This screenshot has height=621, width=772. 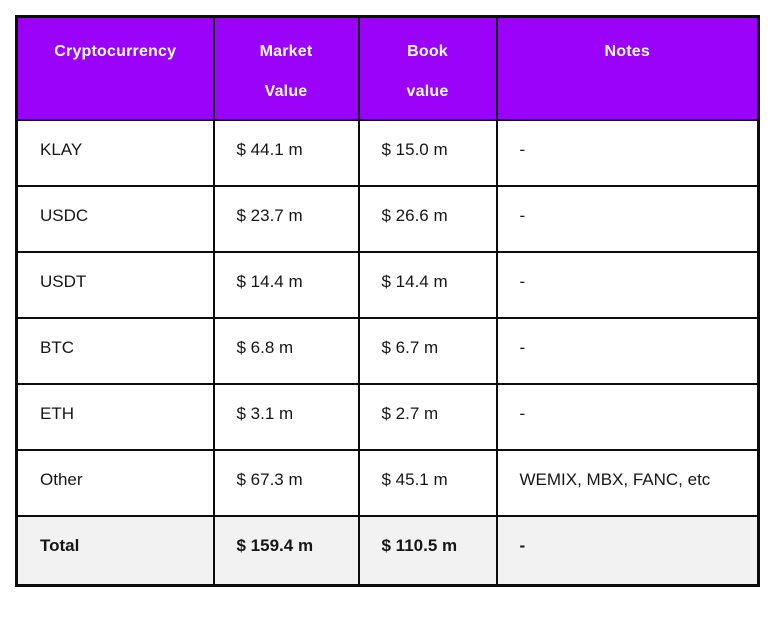 I want to click on table-row-total: Total $ 159.4 m $ 110.5 m -, so click(x=387, y=550).